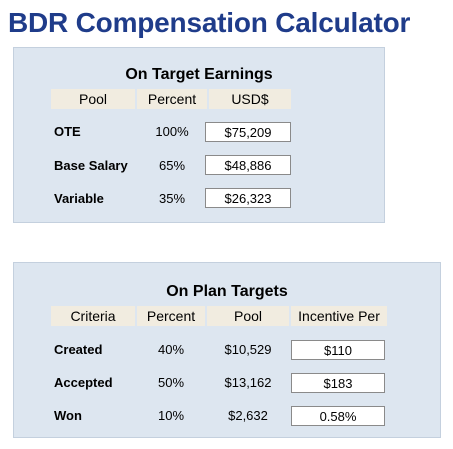 This screenshot has width=453, height=449. Describe the element at coordinates (199, 74) in the screenshot. I see `ote-panel-title: On Target Earnings` at that location.